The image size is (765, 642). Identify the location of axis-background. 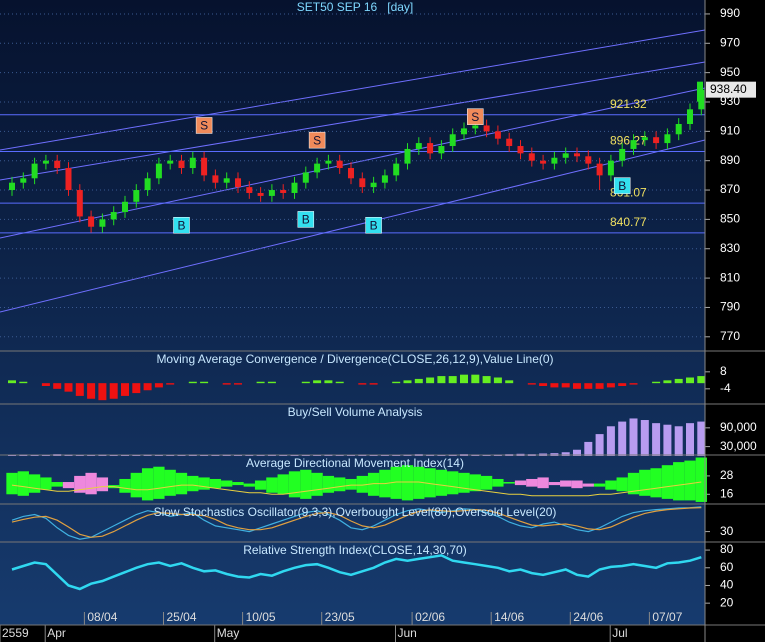
(735, 321).